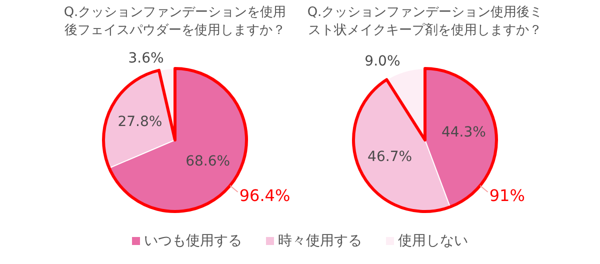  What do you see at coordinates (192, 241) in the screenshot?
I see `legend-label: いつも使用する` at bounding box center [192, 241].